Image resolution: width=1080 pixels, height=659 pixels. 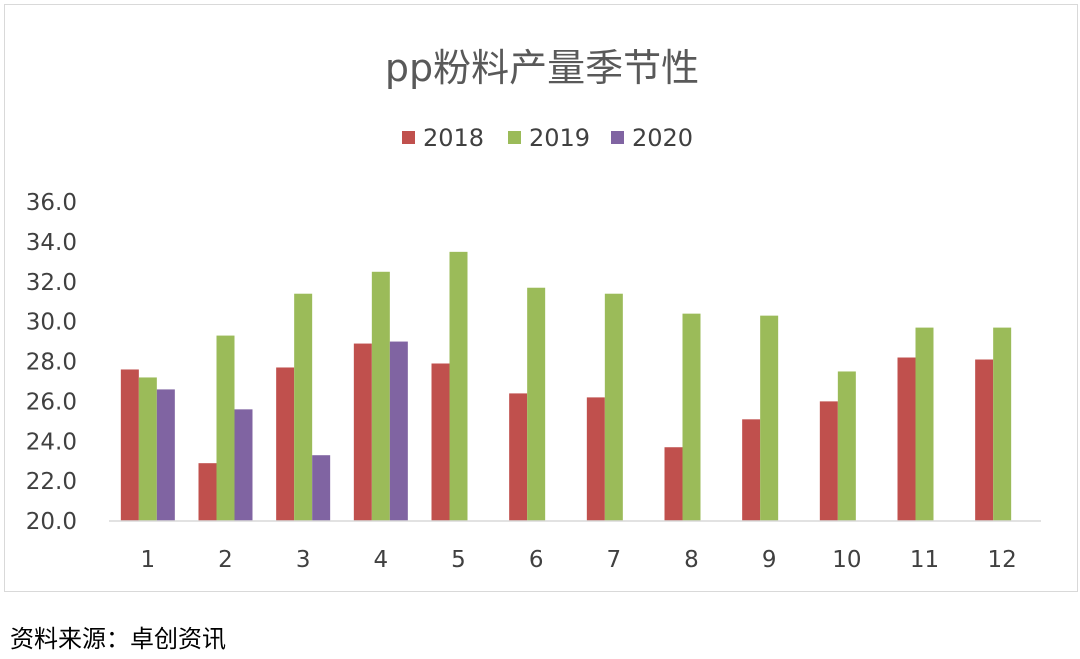 I want to click on x-tick-label: 9, so click(x=769, y=560).